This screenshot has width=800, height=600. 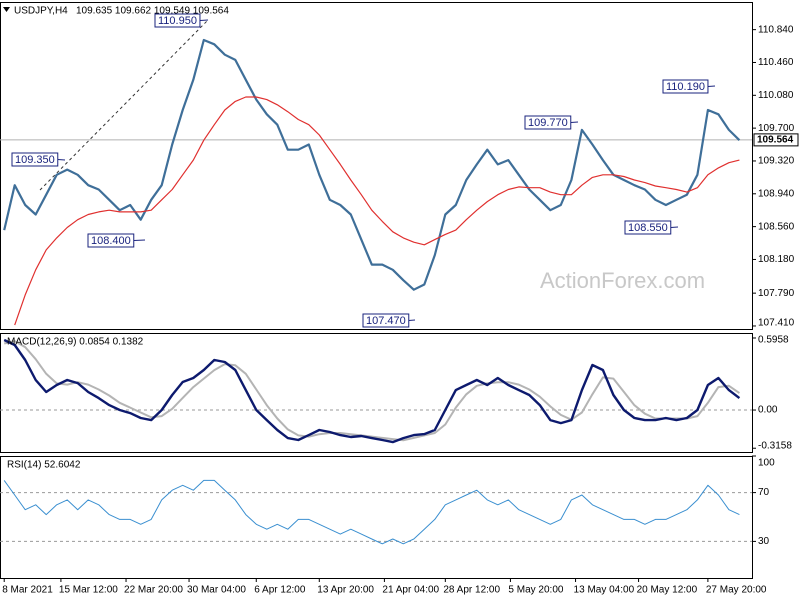 What do you see at coordinates (776, 323) in the screenshot?
I see `y-tick-label: 107.410` at bounding box center [776, 323].